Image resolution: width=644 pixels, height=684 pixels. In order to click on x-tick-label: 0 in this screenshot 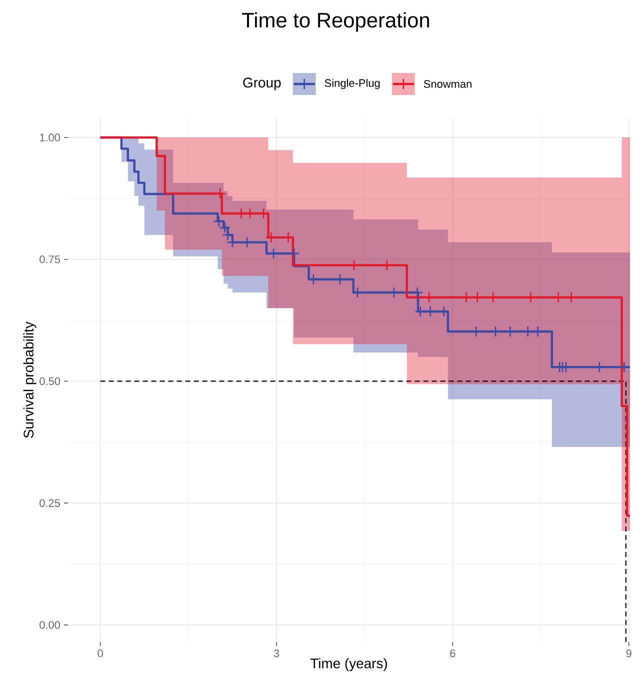, I will do `click(100, 654)`.